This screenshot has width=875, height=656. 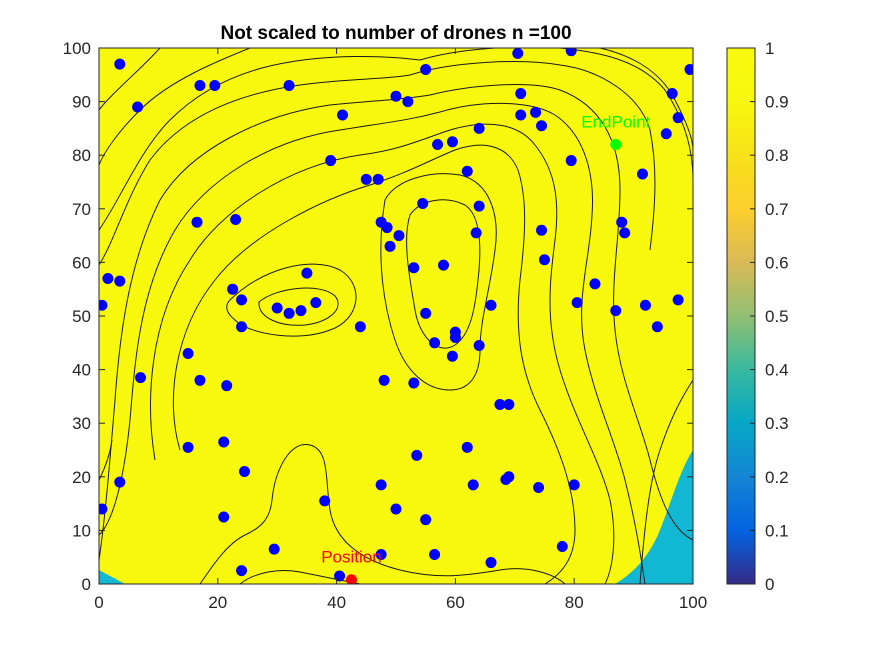 What do you see at coordinates (351, 579) in the screenshot?
I see `position-marker` at bounding box center [351, 579].